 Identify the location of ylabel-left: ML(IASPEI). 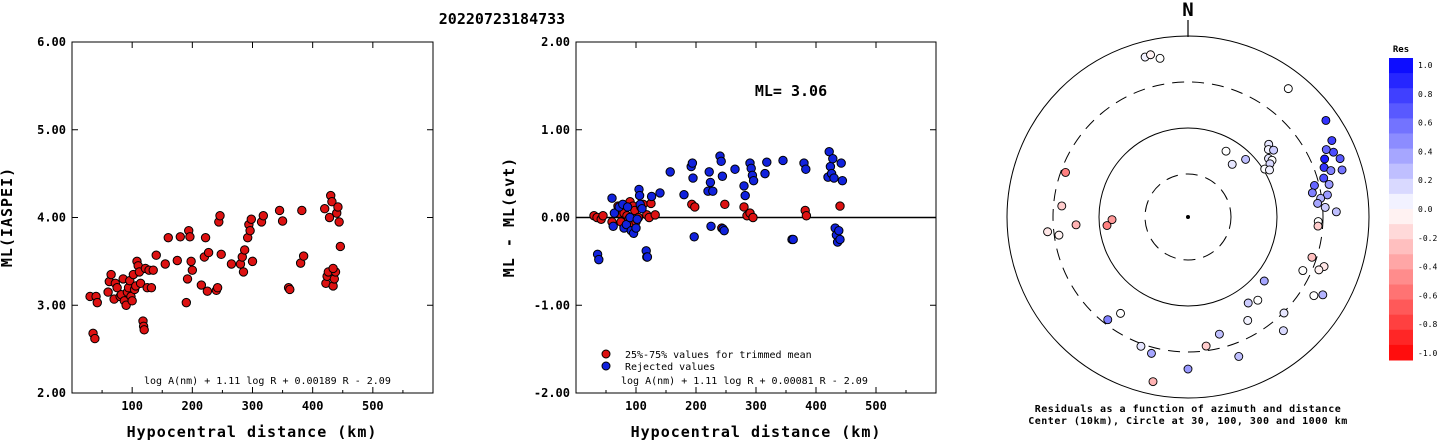
(8, 217).